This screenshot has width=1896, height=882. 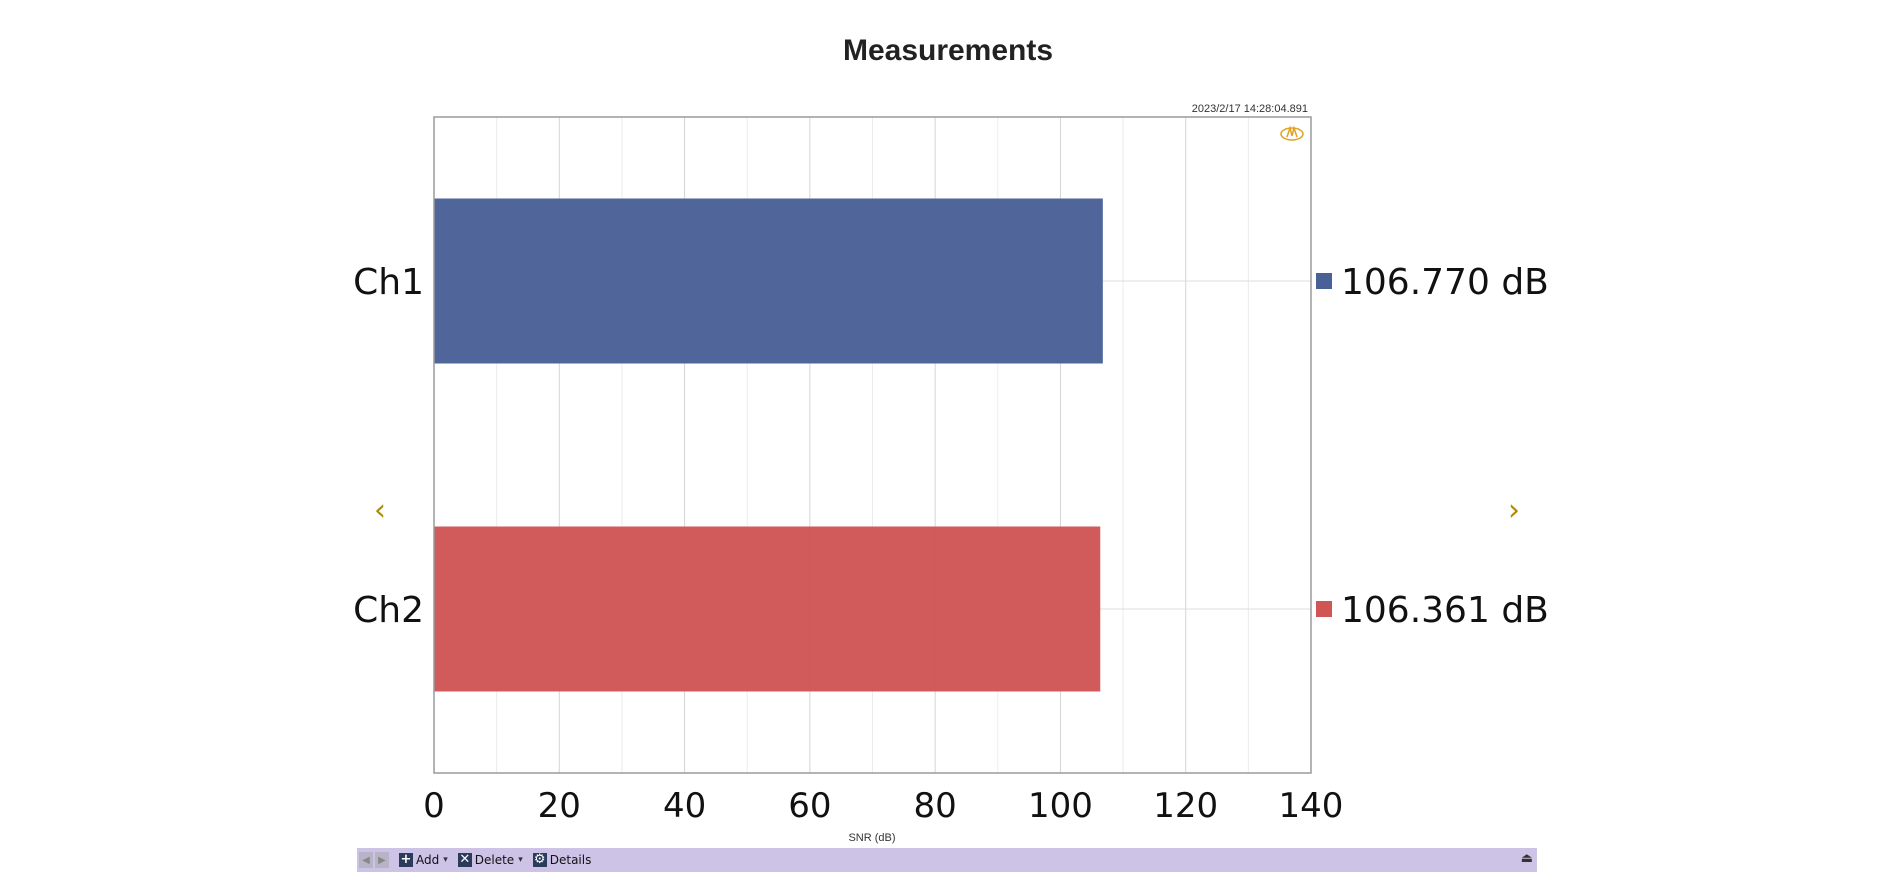 I want to click on delete-dropdown-icon: ▾, so click(x=520, y=860).